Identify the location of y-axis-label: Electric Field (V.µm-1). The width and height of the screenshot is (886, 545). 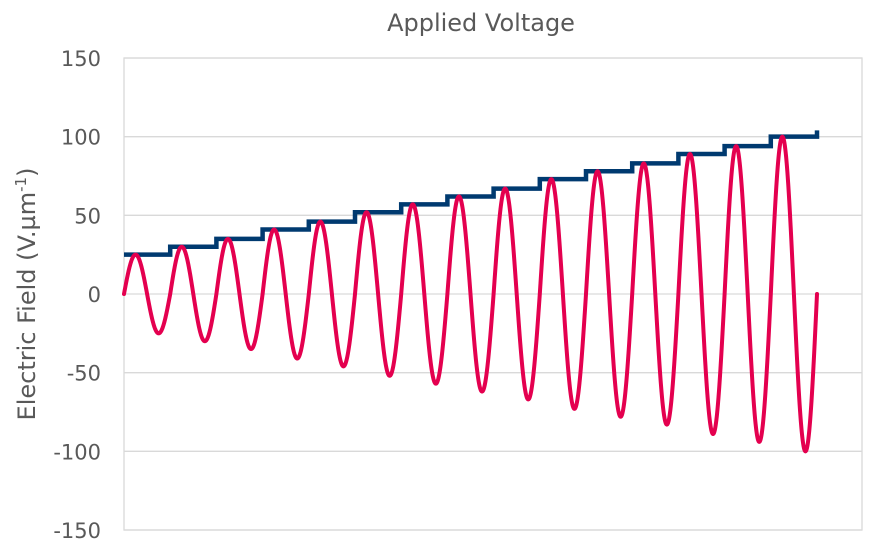
(26, 294).